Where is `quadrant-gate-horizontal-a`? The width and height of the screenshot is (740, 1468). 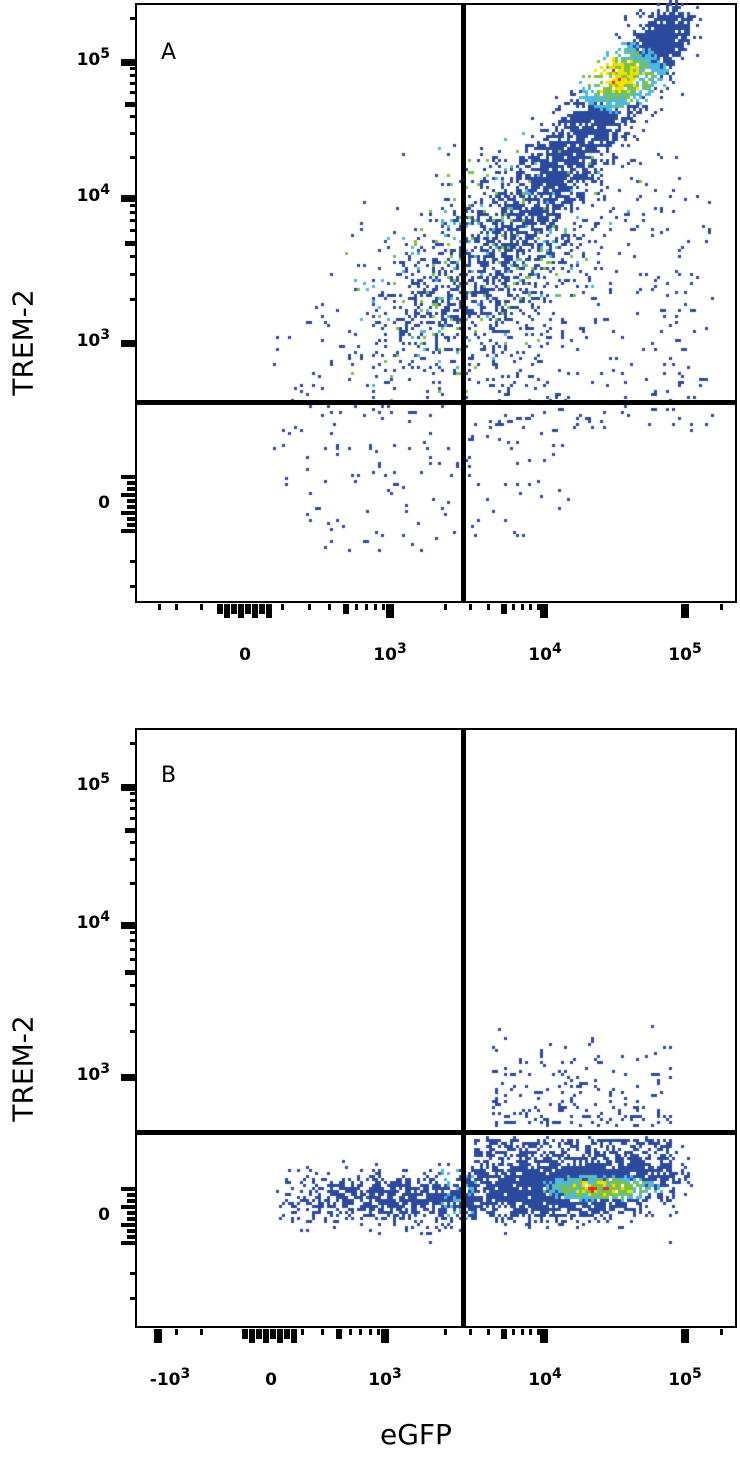
quadrant-gate-horizontal-a is located at coordinates (436, 402).